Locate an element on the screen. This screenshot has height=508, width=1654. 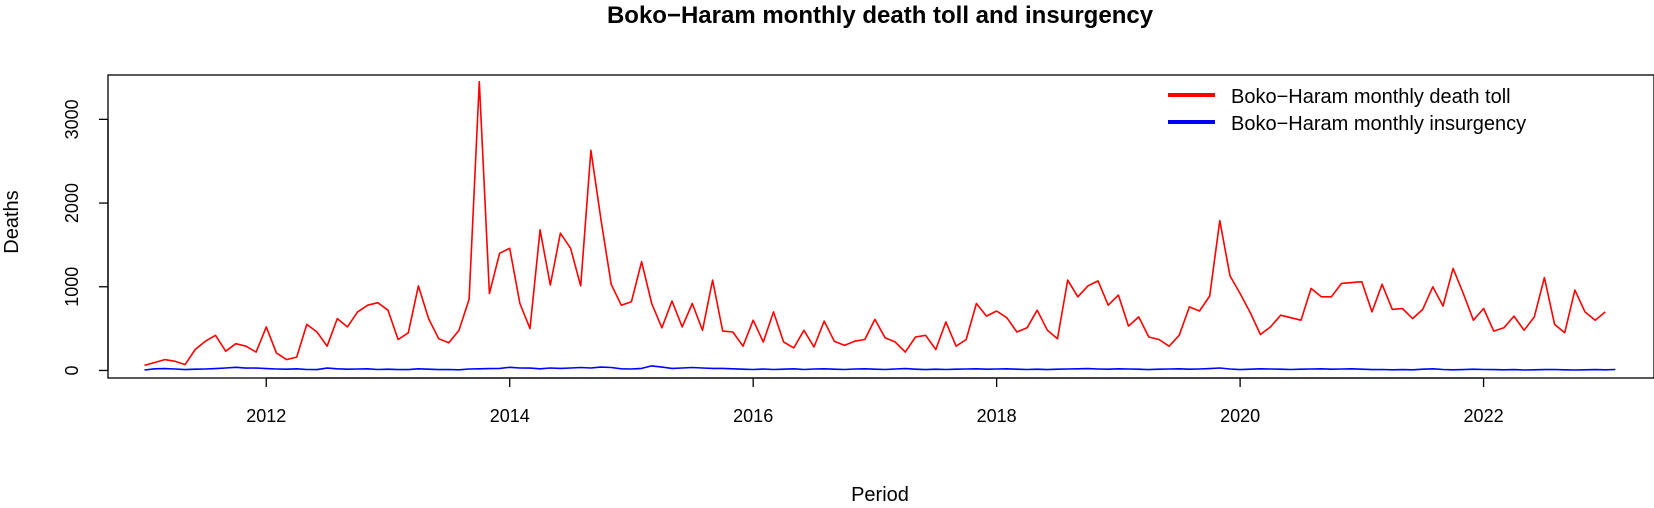
legend-label-insurgency: Boko−Haram monthly insurgency is located at coordinates (1378, 124).